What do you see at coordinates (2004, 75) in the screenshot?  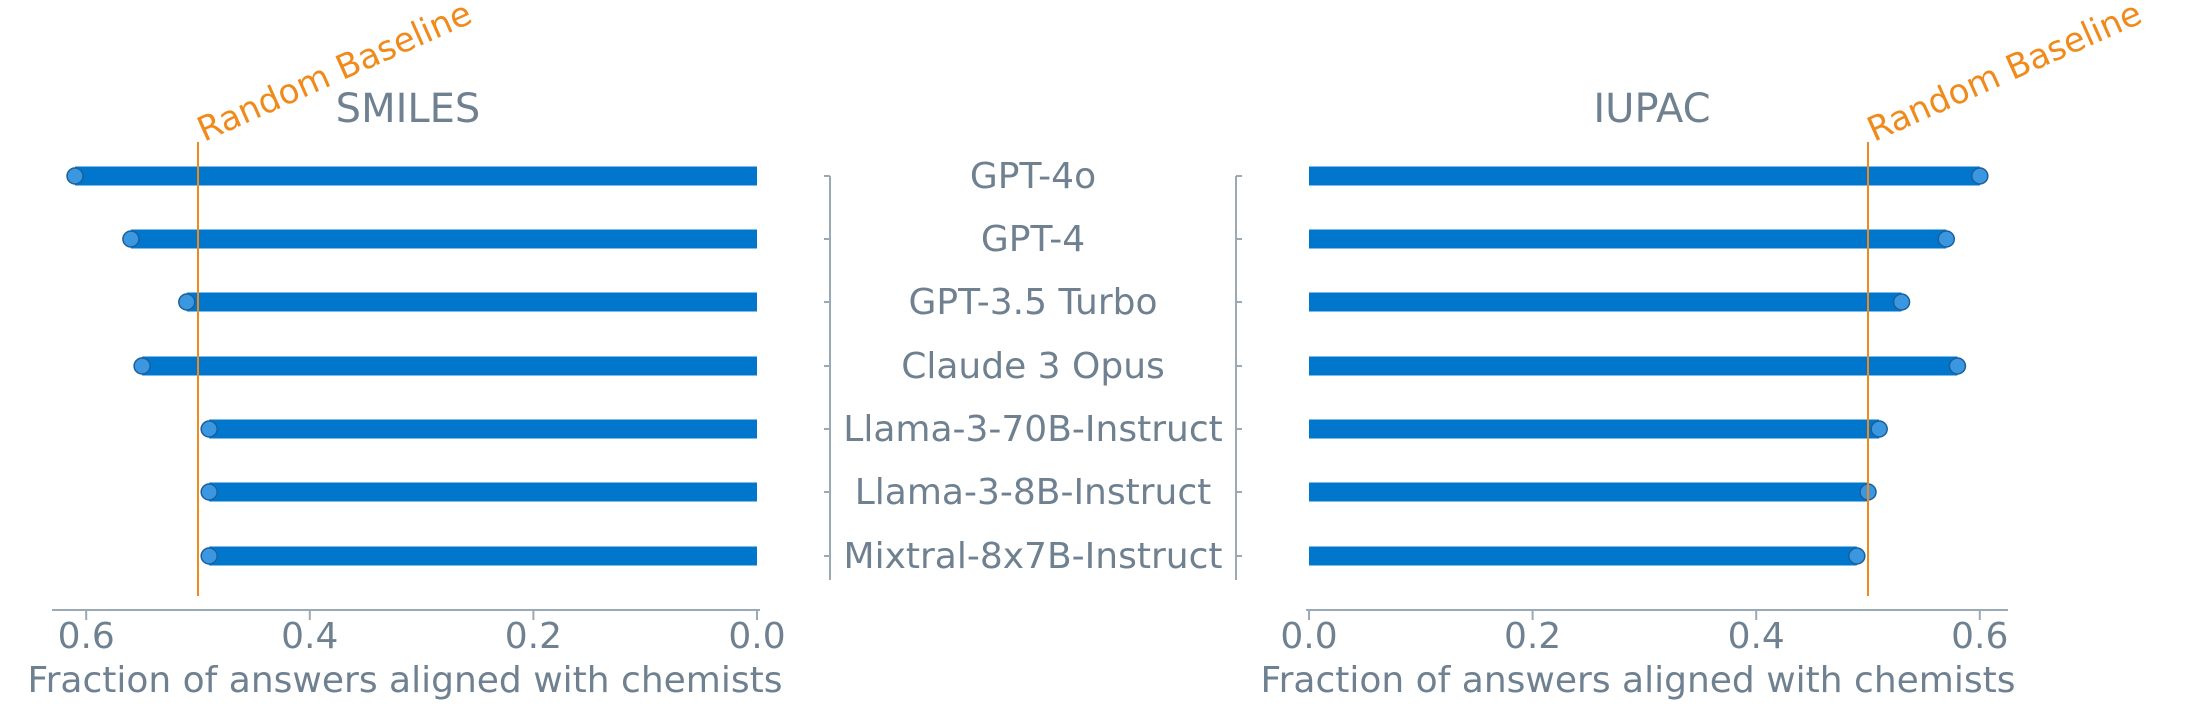 I see `iupac-random-baseline-label: Random Baseline` at bounding box center [2004, 75].